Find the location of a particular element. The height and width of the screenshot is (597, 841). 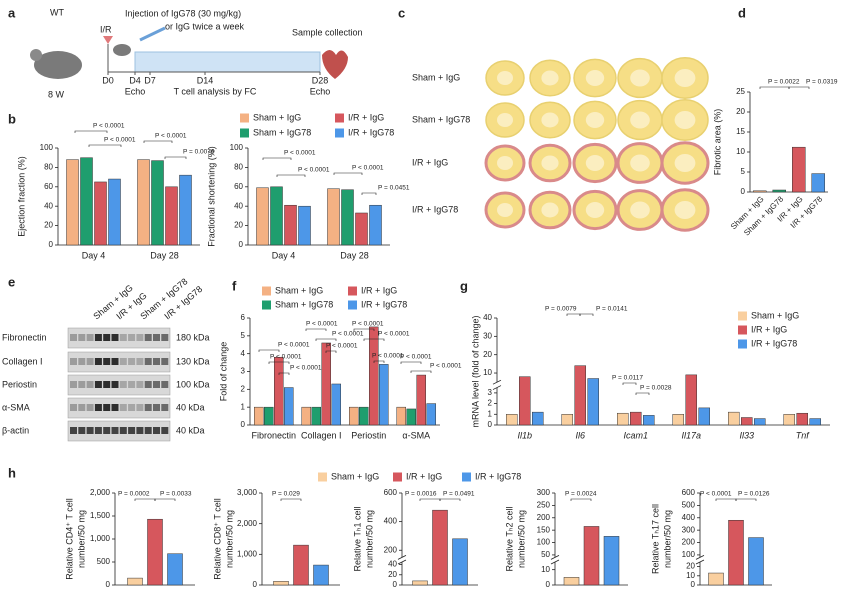

y-tick-label: 10 is located at coordinates (545, 569).